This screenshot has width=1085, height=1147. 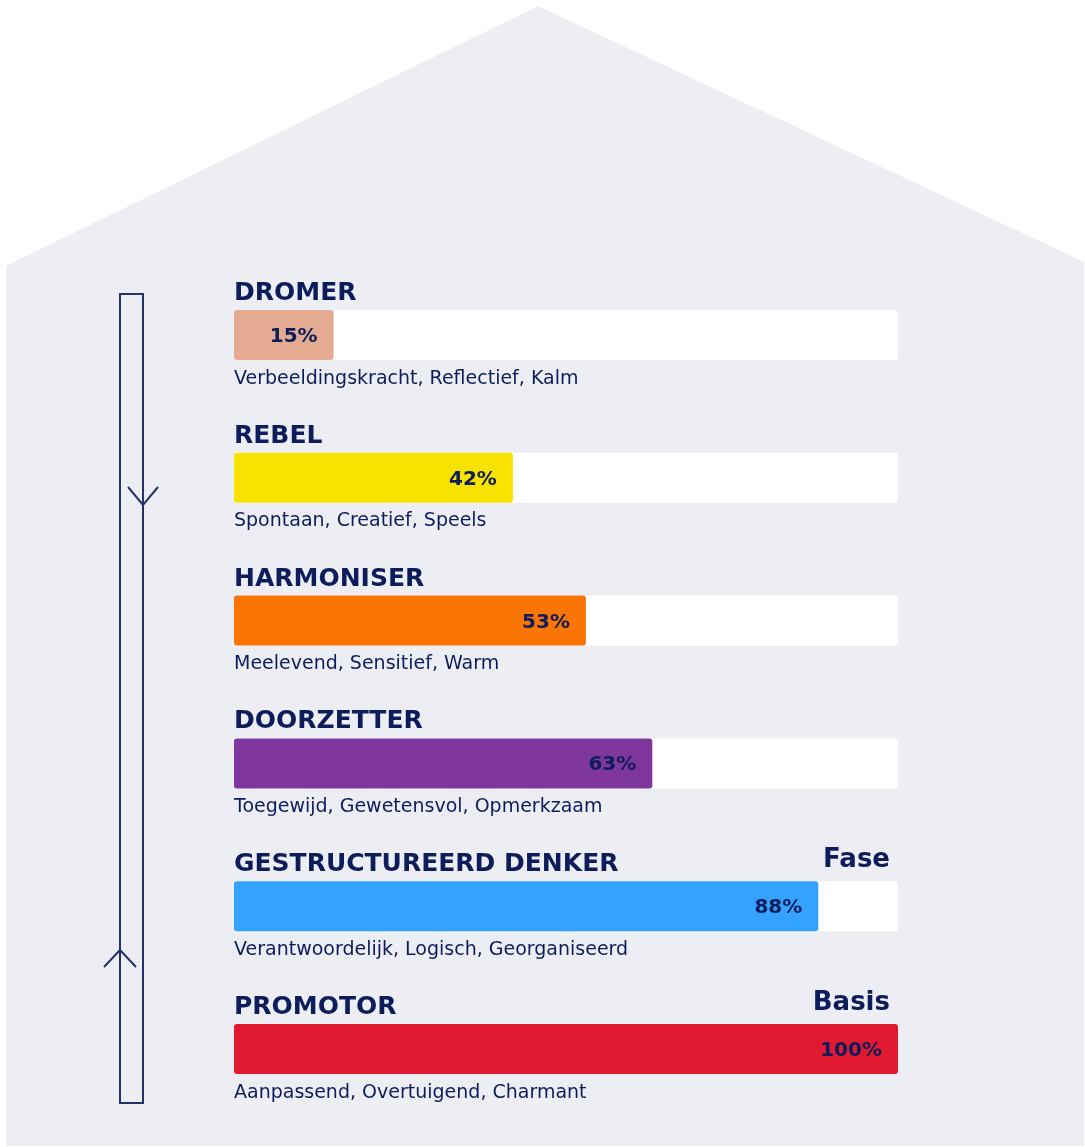 What do you see at coordinates (851, 1001) in the screenshot?
I see `annotation: Basis` at bounding box center [851, 1001].